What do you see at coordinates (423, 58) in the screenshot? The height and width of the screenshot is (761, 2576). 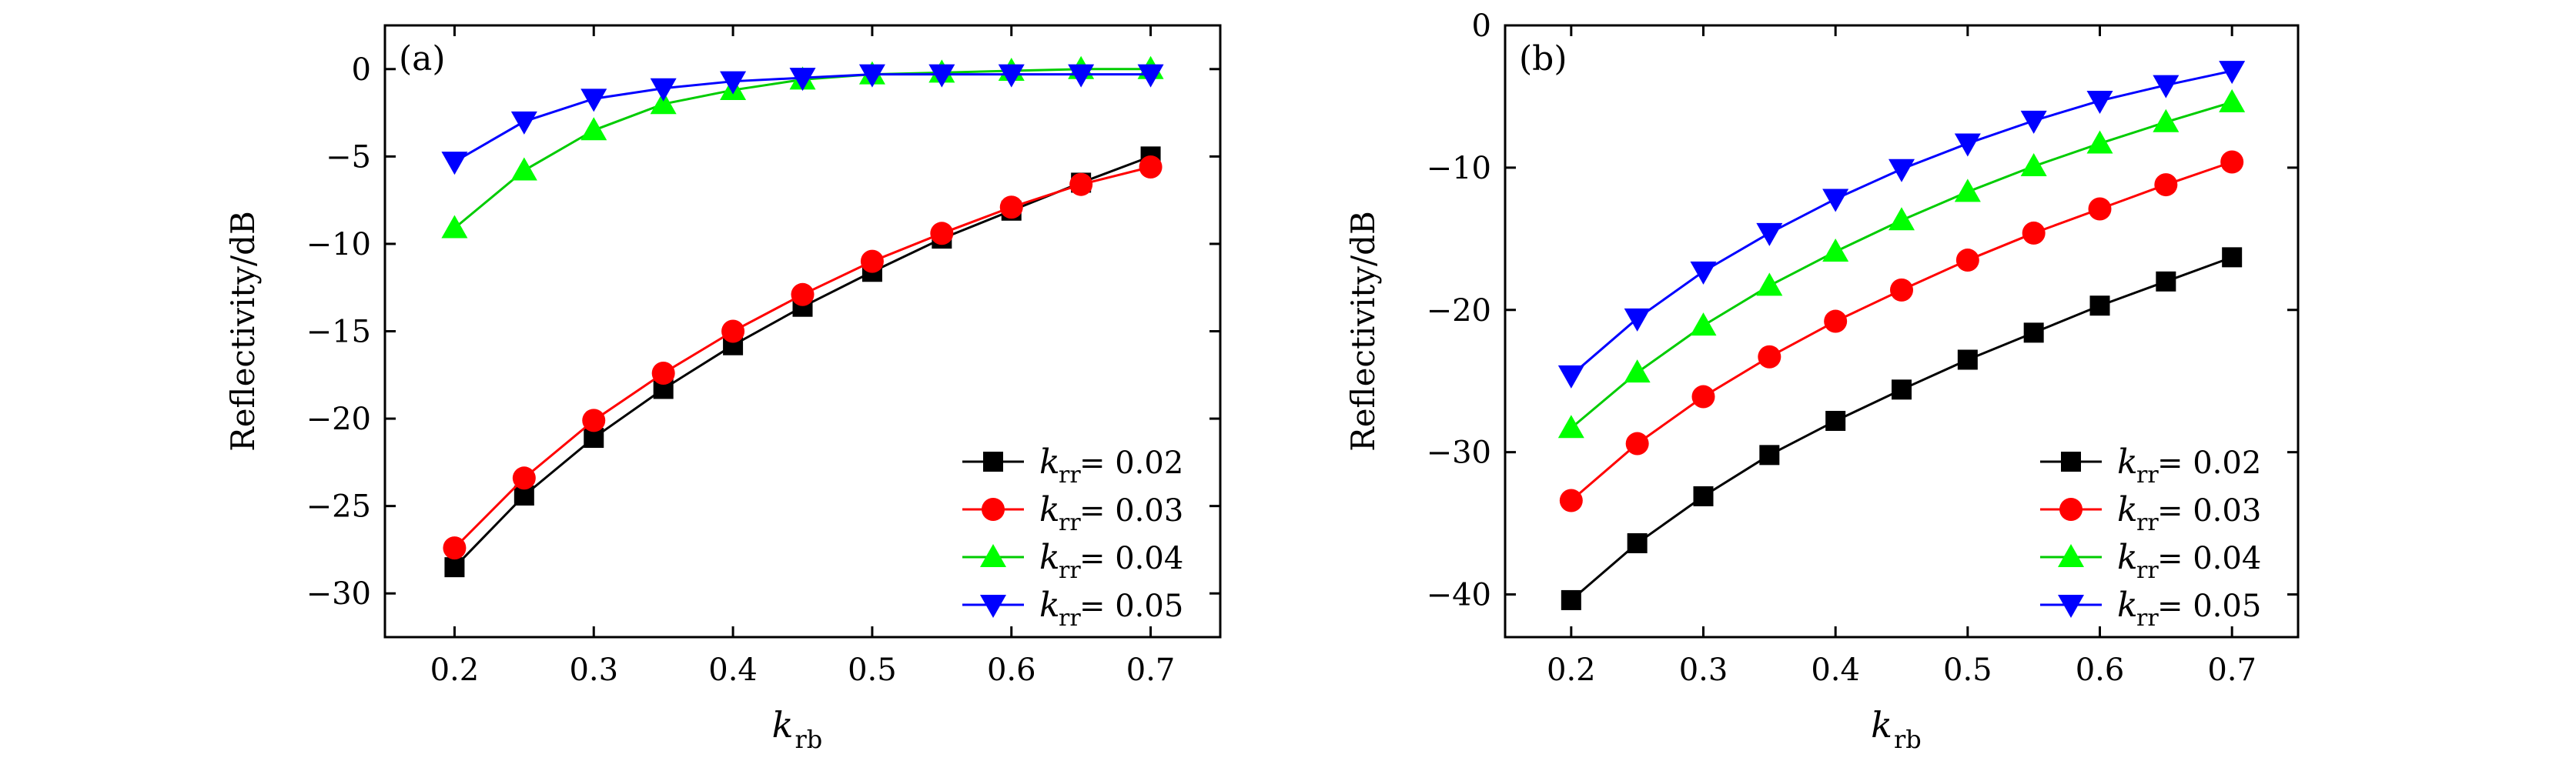 I see `panel-label: (a)` at bounding box center [423, 58].